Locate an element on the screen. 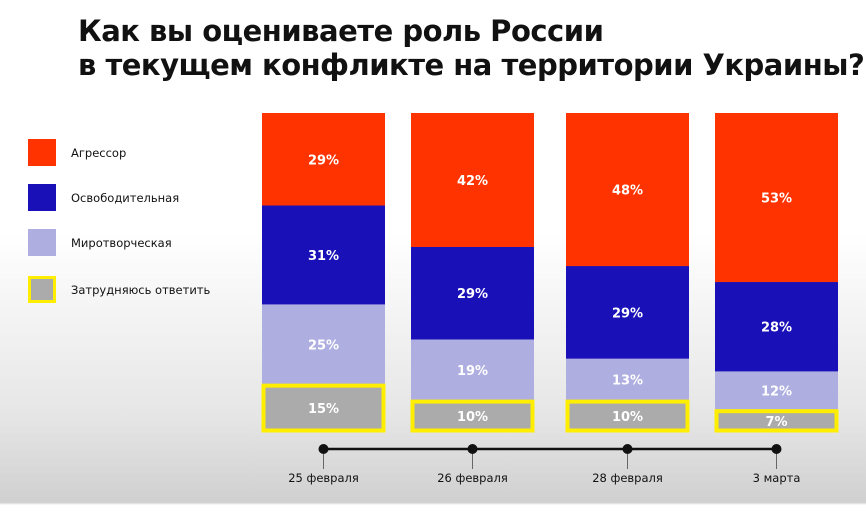  legend-label: Миротворческая is located at coordinates (121, 242).